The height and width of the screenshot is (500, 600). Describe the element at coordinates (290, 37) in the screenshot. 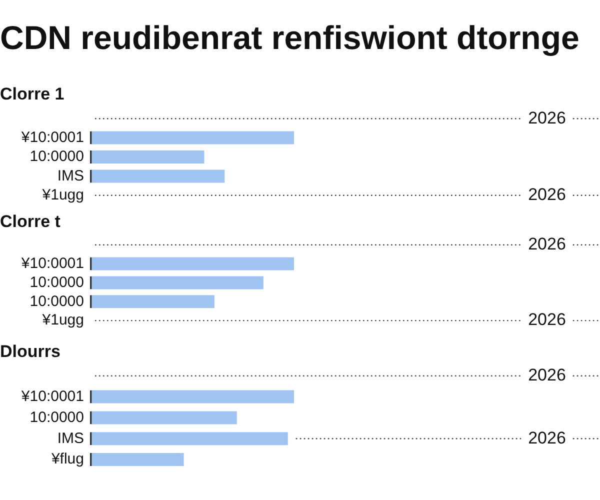

I see `chart-title: CDN reudibenrat renfiswiont dtornge` at that location.